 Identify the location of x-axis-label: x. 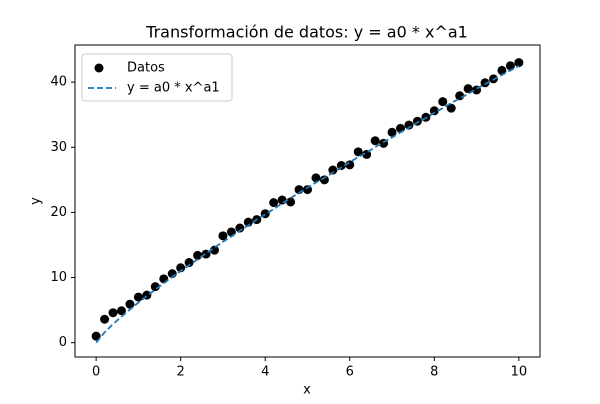
(307, 390).